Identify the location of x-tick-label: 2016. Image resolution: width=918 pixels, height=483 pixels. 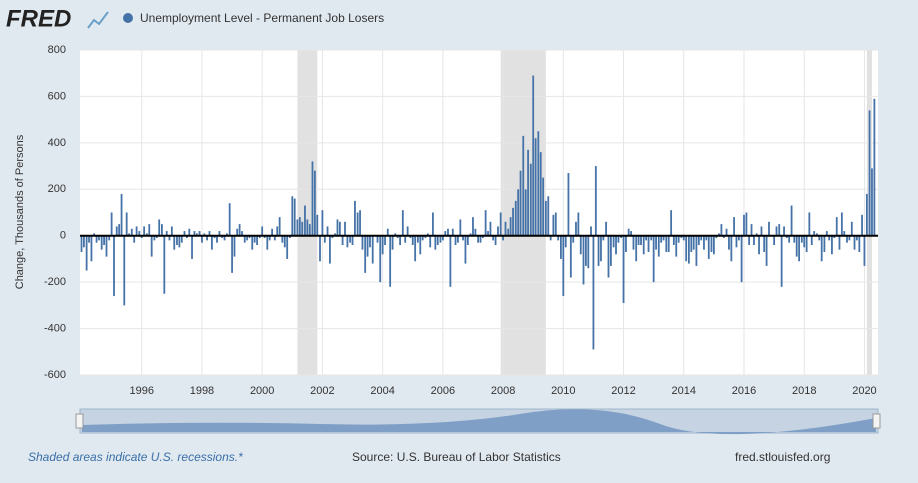
(744, 391).